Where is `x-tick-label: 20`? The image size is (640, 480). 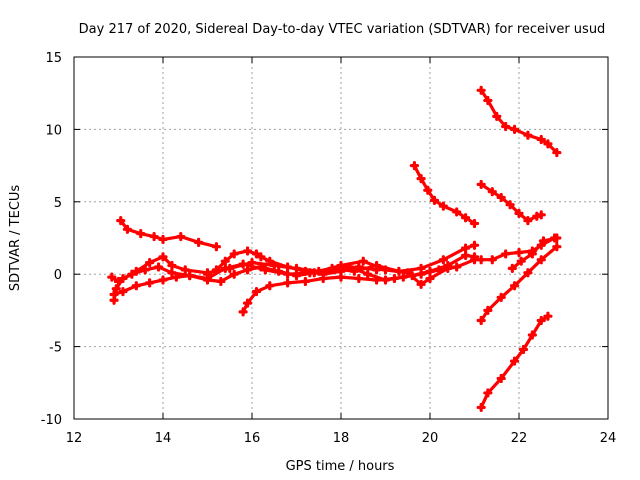 x-tick-label: 20 is located at coordinates (430, 438).